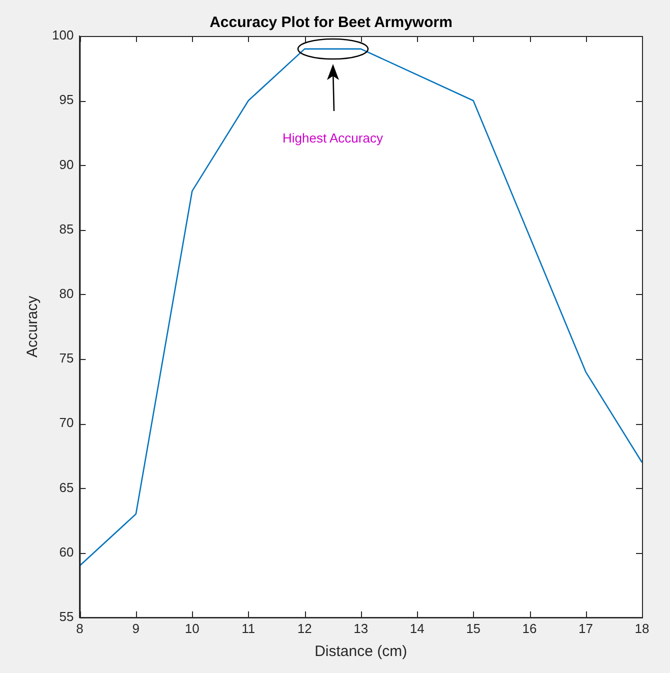 This screenshot has width=670, height=673. I want to click on y-tick-label: 65, so click(66, 487).